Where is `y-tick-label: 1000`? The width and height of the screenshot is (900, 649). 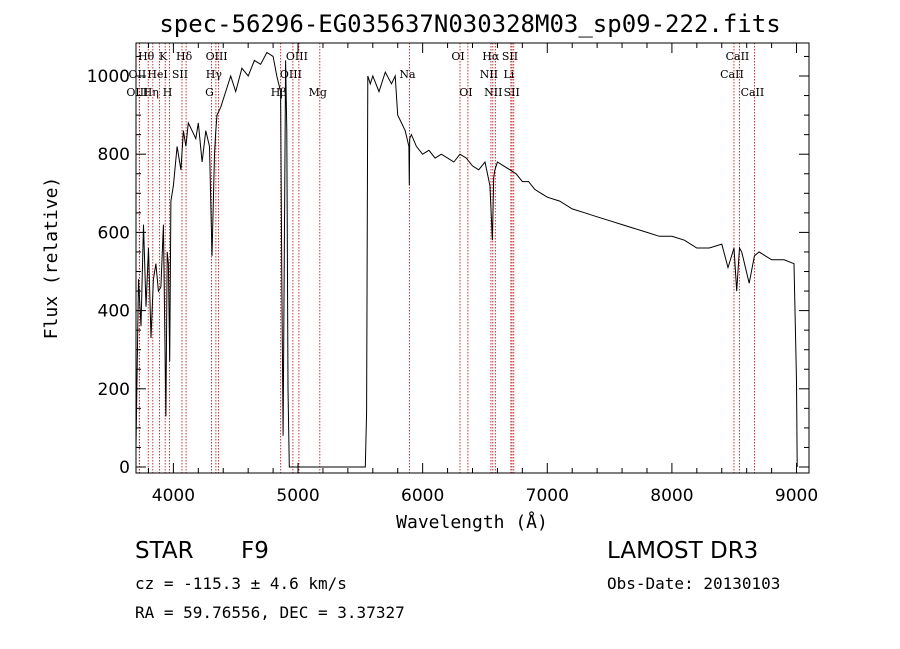 y-tick-label: 1000 is located at coordinates (108, 77).